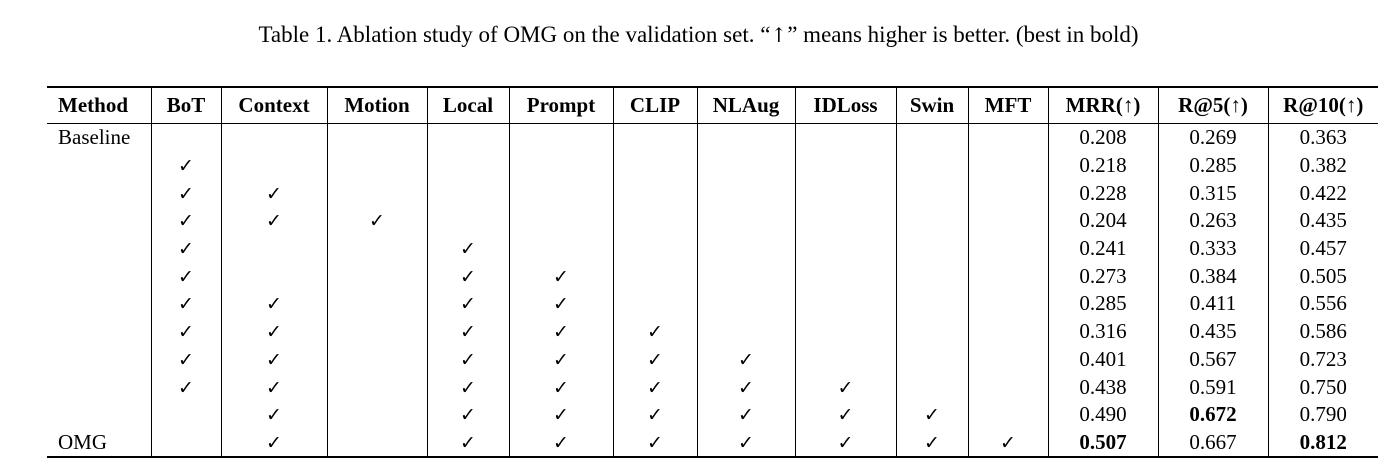 The width and height of the screenshot is (1397, 475). What do you see at coordinates (1323, 220) in the screenshot?
I see `cell-r10: 0.435` at bounding box center [1323, 220].